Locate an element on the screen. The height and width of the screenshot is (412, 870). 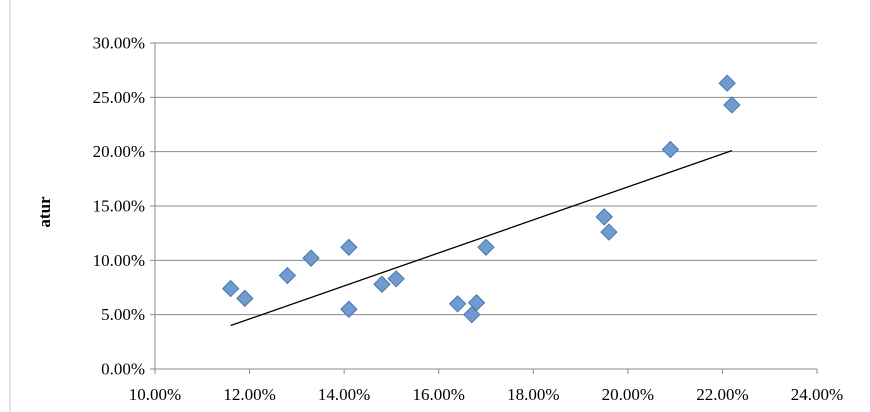
y-tick-label: 20.00% is located at coordinates (119, 151).